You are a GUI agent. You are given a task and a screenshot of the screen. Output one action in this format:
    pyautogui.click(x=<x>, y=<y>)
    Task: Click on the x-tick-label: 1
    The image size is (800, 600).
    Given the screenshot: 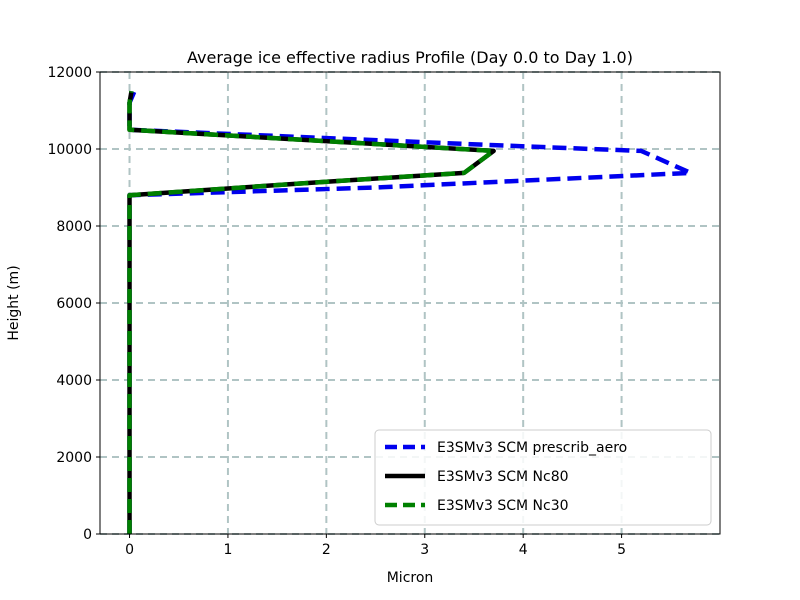 What is the action you would take?
    pyautogui.click(x=227, y=550)
    